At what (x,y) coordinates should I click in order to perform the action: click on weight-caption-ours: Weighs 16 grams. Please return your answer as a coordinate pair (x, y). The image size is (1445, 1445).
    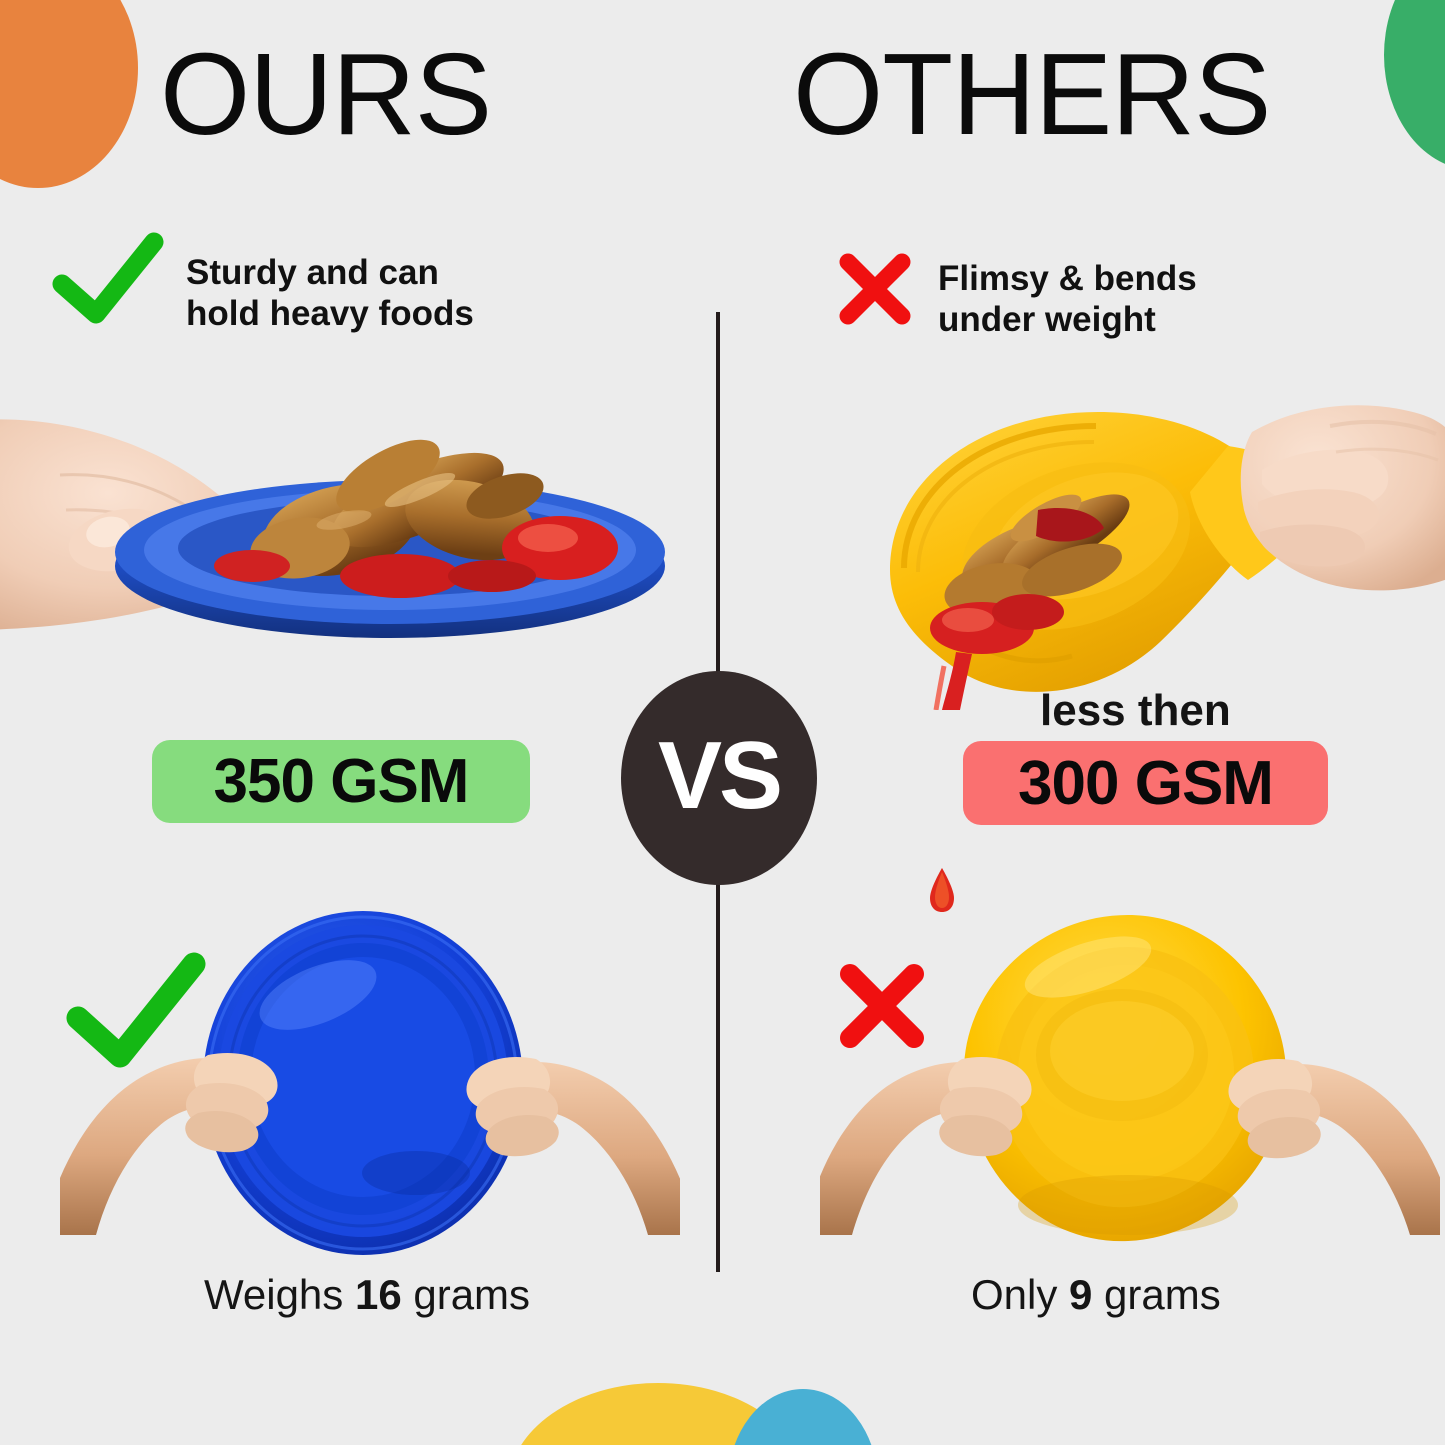
    Looking at the image, I should click on (367, 1295).